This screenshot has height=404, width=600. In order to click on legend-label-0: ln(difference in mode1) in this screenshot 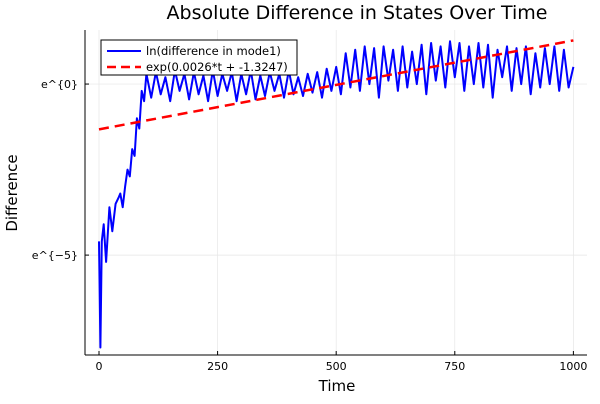, I will do `click(213, 51)`.